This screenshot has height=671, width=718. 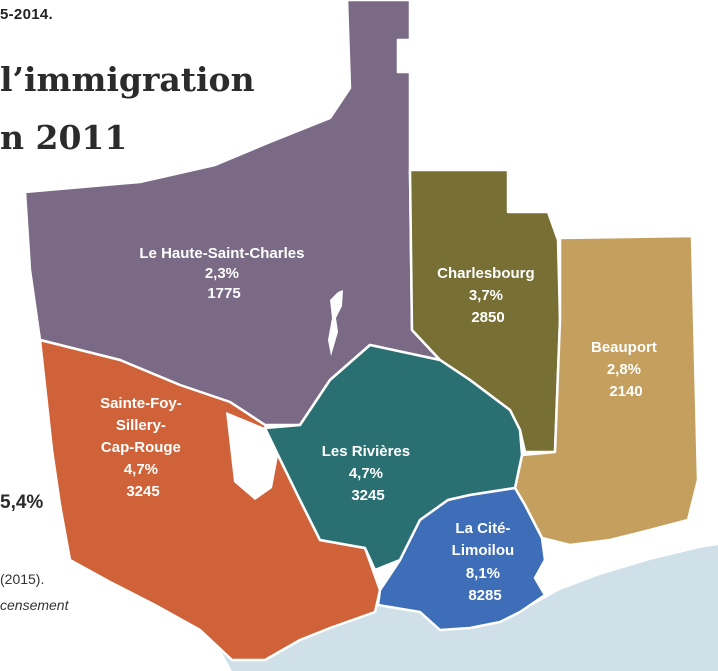 I want to click on source-note-line-1: (2015)., so click(x=22, y=579).